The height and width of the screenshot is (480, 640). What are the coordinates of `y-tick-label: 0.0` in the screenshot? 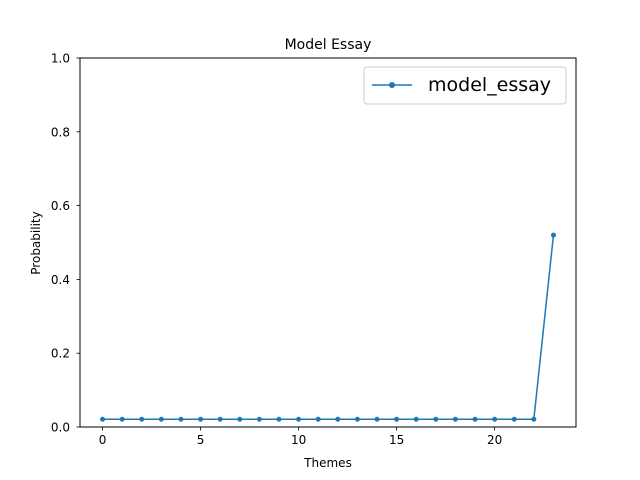 It's located at (60, 428).